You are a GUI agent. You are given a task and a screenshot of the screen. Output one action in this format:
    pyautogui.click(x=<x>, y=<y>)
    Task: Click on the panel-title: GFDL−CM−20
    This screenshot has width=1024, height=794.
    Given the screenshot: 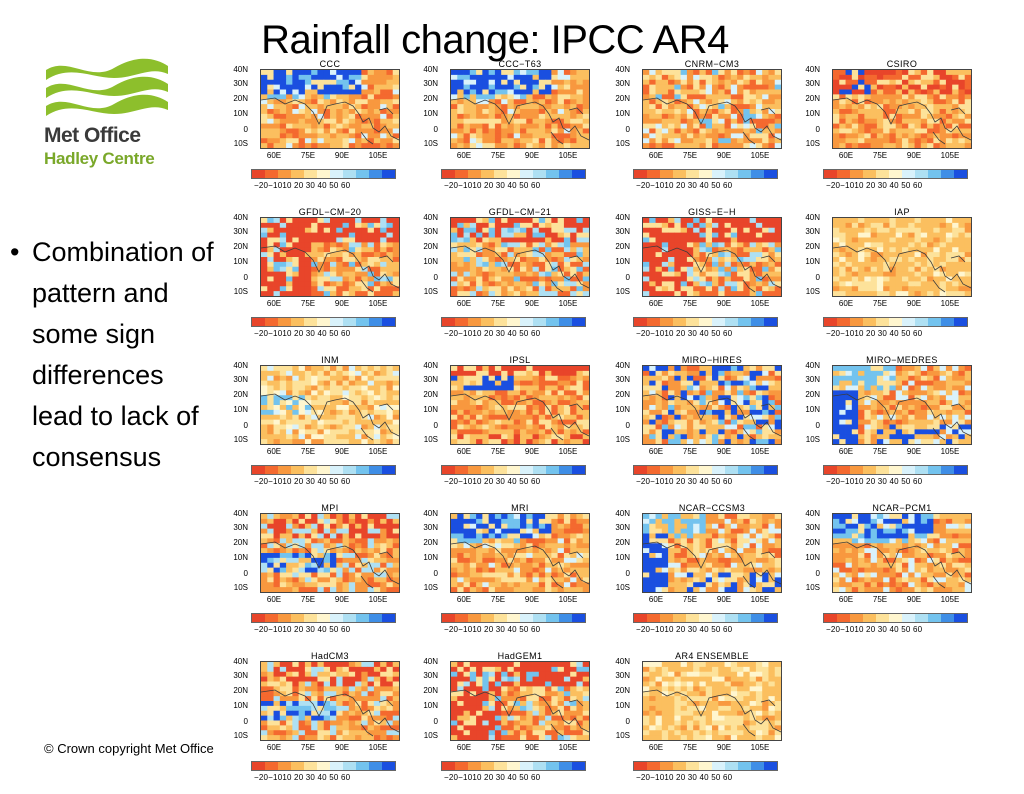 What is the action you would take?
    pyautogui.click(x=330, y=212)
    